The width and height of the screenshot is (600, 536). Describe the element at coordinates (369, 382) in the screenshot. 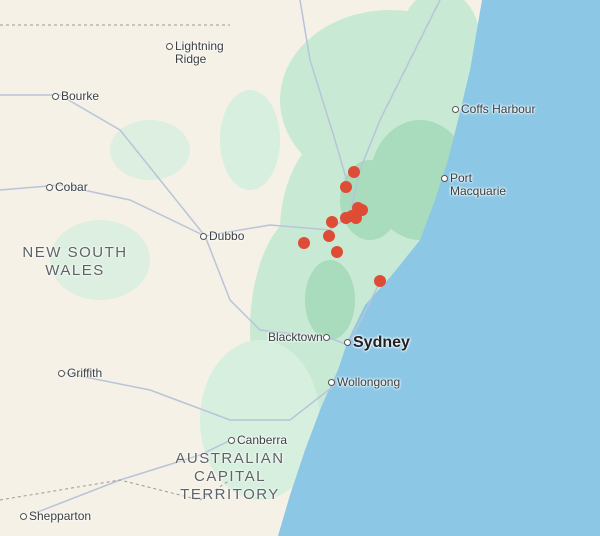

I see `place-name: Wollongong` at that location.